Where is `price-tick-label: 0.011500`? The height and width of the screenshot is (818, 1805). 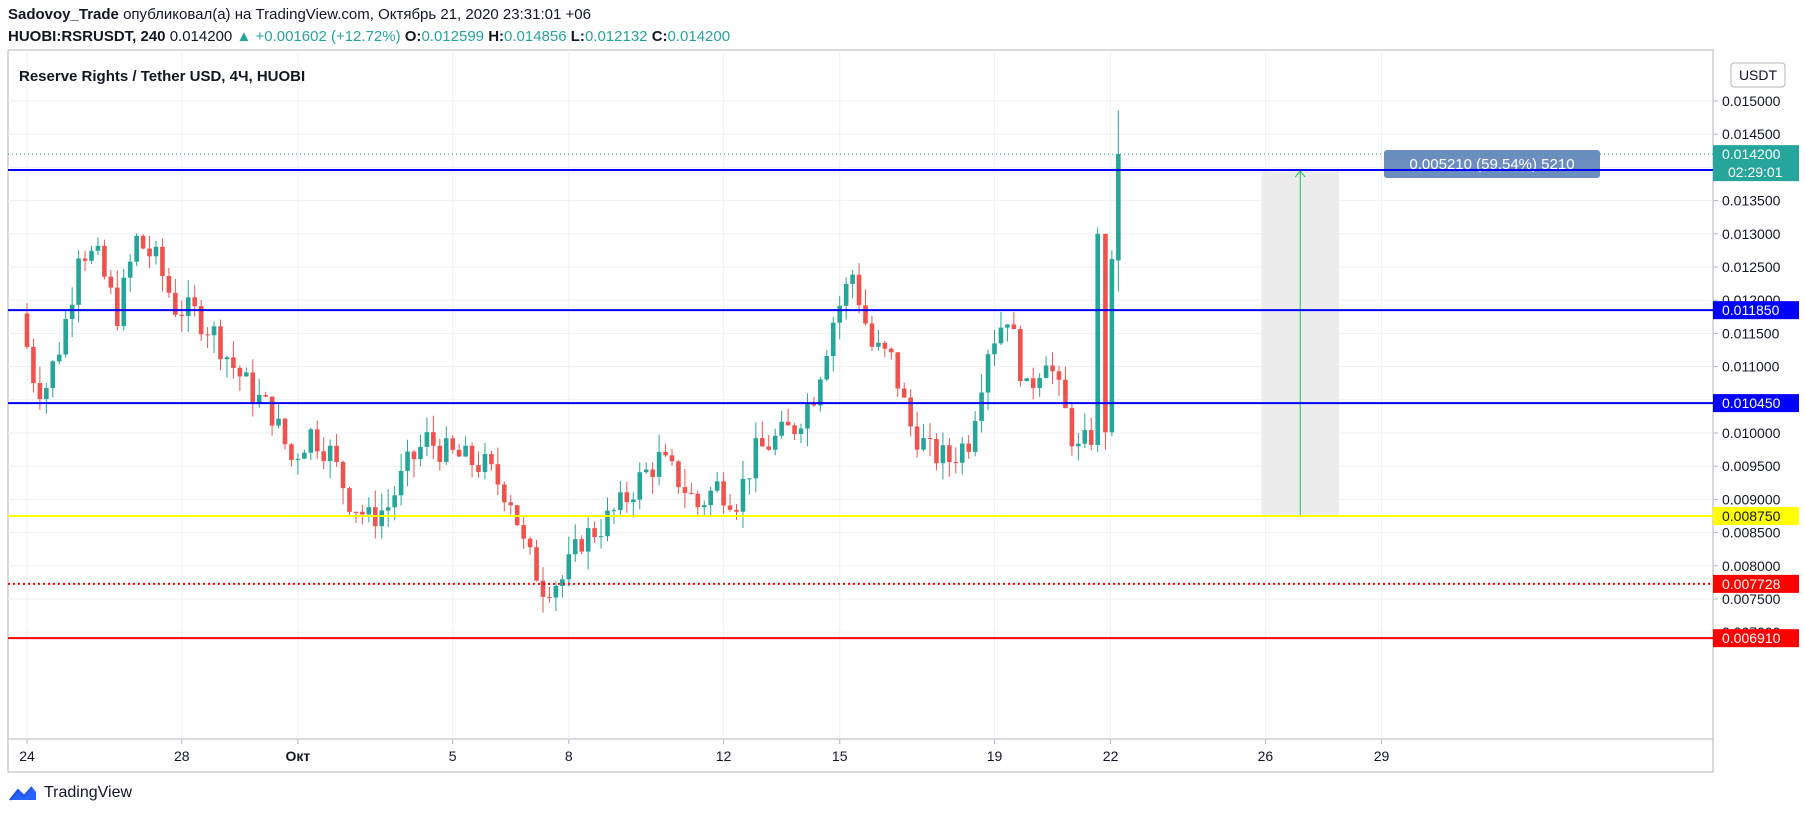 price-tick-label: 0.011500 is located at coordinates (1751, 333).